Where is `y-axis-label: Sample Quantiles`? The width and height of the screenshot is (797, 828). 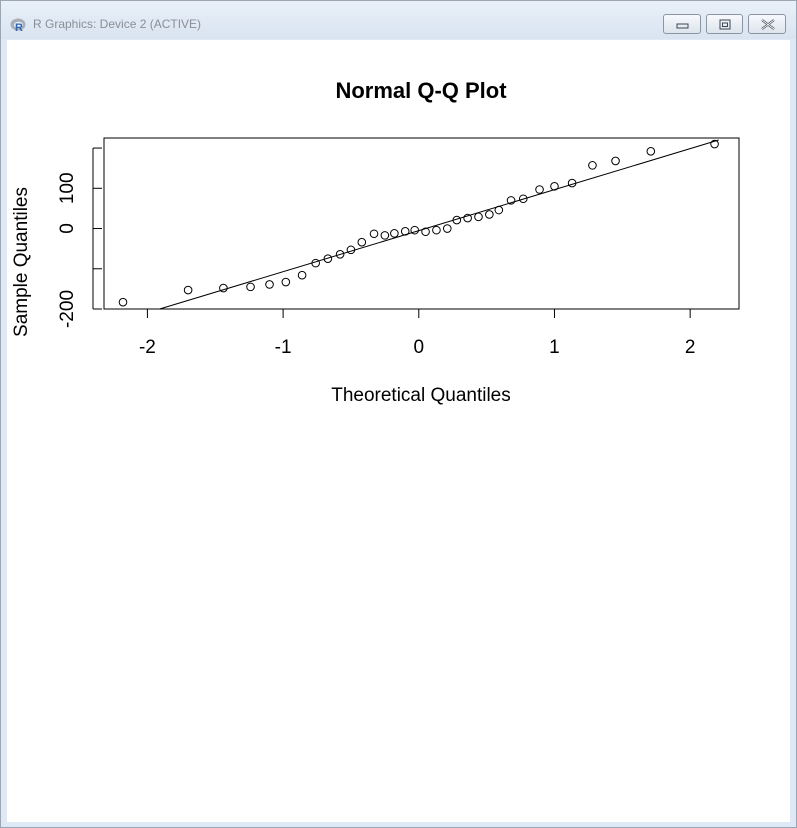 y-axis-label: Sample Quantiles is located at coordinates (21, 262).